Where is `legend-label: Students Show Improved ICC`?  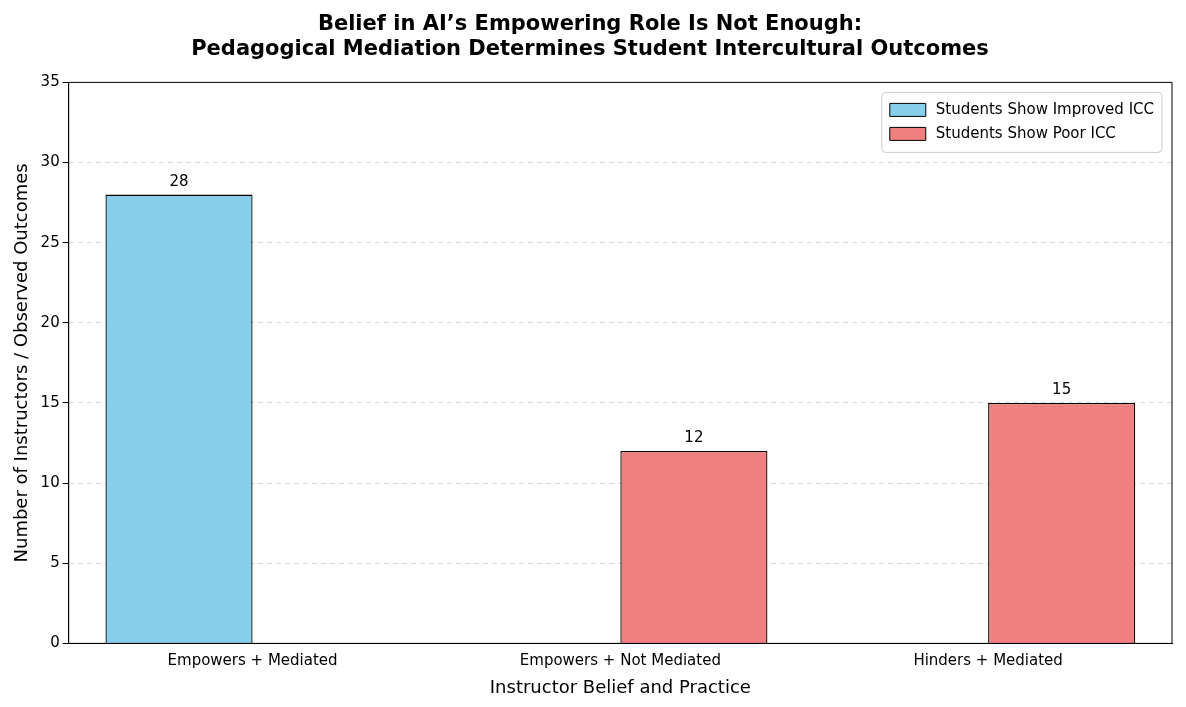 legend-label: Students Show Improved ICC is located at coordinates (1045, 109).